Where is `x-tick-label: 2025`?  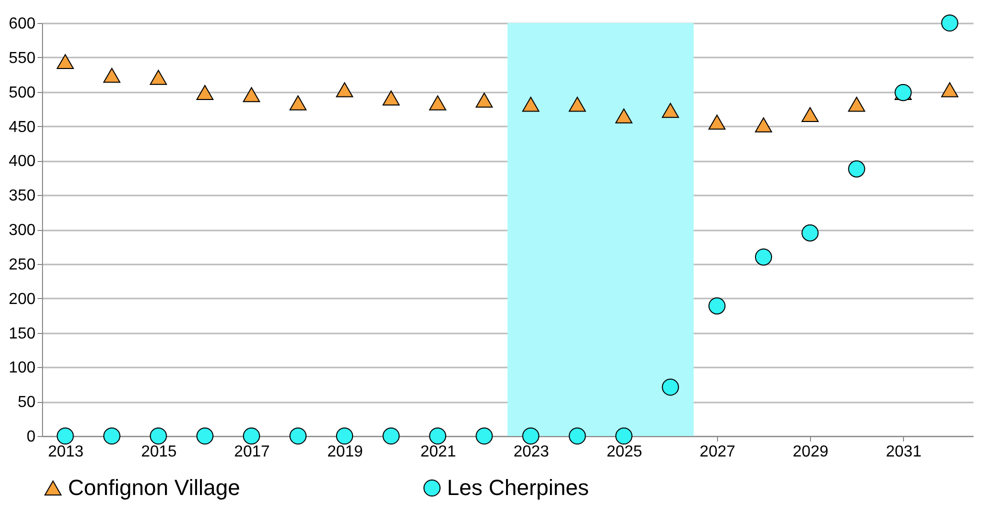
x-tick-label: 2025 is located at coordinates (624, 452).